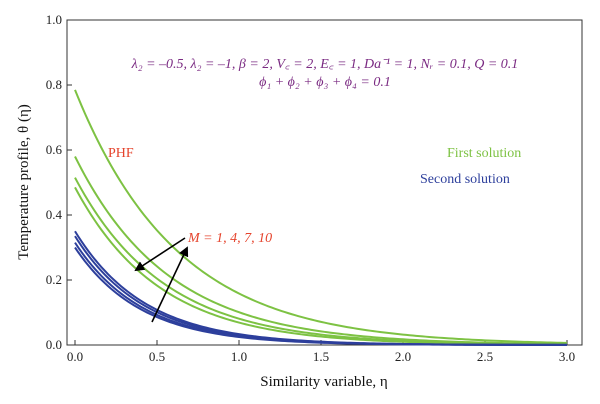 The width and height of the screenshot is (600, 404). What do you see at coordinates (321, 356) in the screenshot?
I see `x-tick-label: 1.5` at bounding box center [321, 356].